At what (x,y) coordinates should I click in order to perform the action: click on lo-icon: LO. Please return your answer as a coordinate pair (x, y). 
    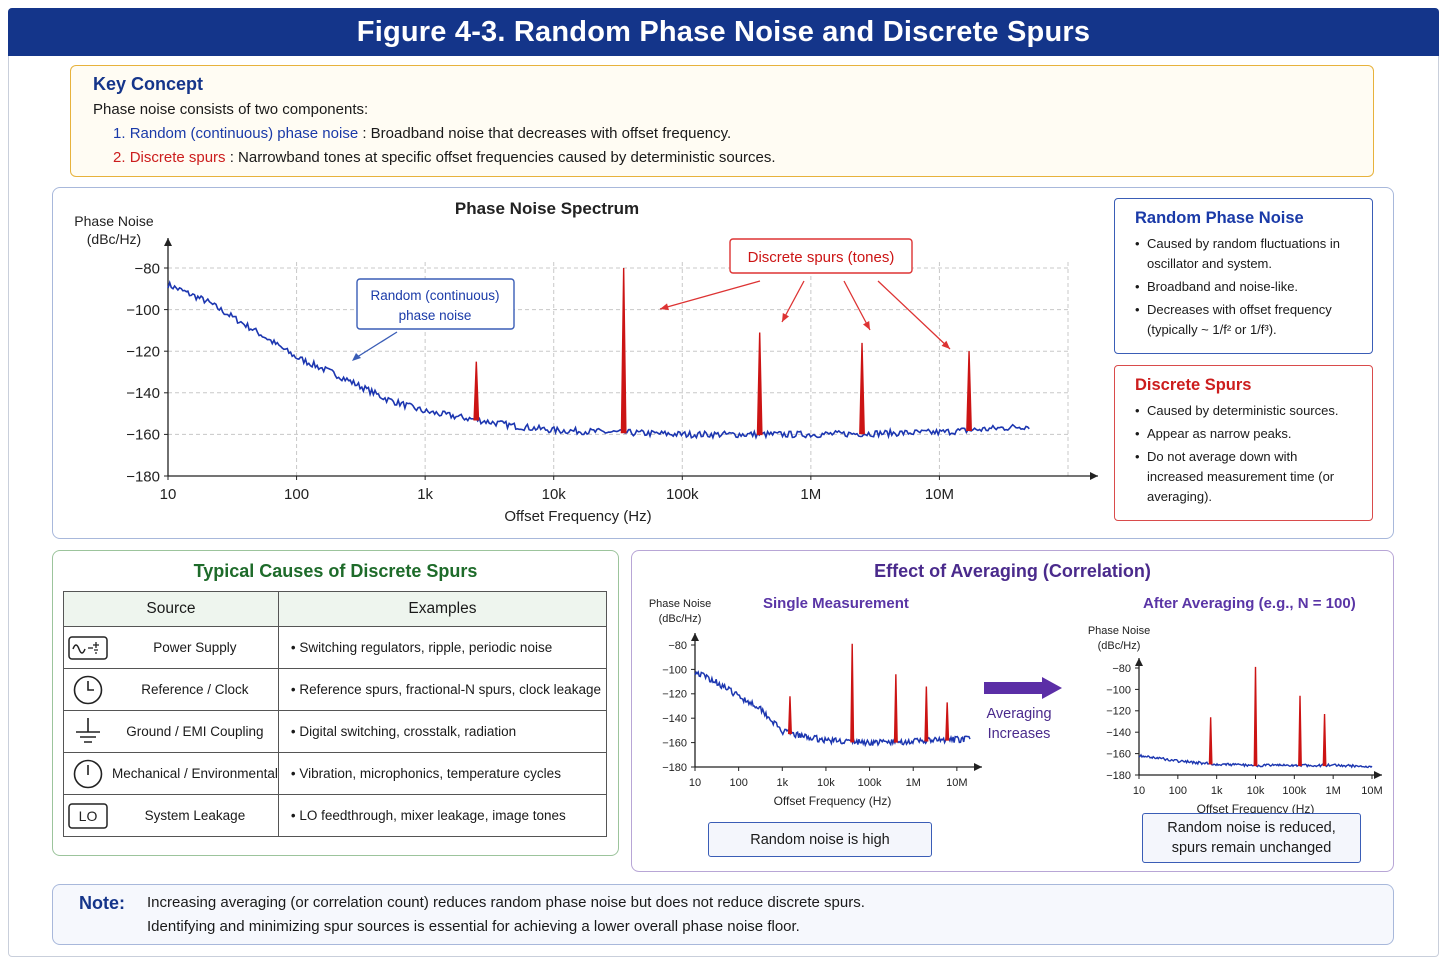
    Looking at the image, I should click on (88, 815).